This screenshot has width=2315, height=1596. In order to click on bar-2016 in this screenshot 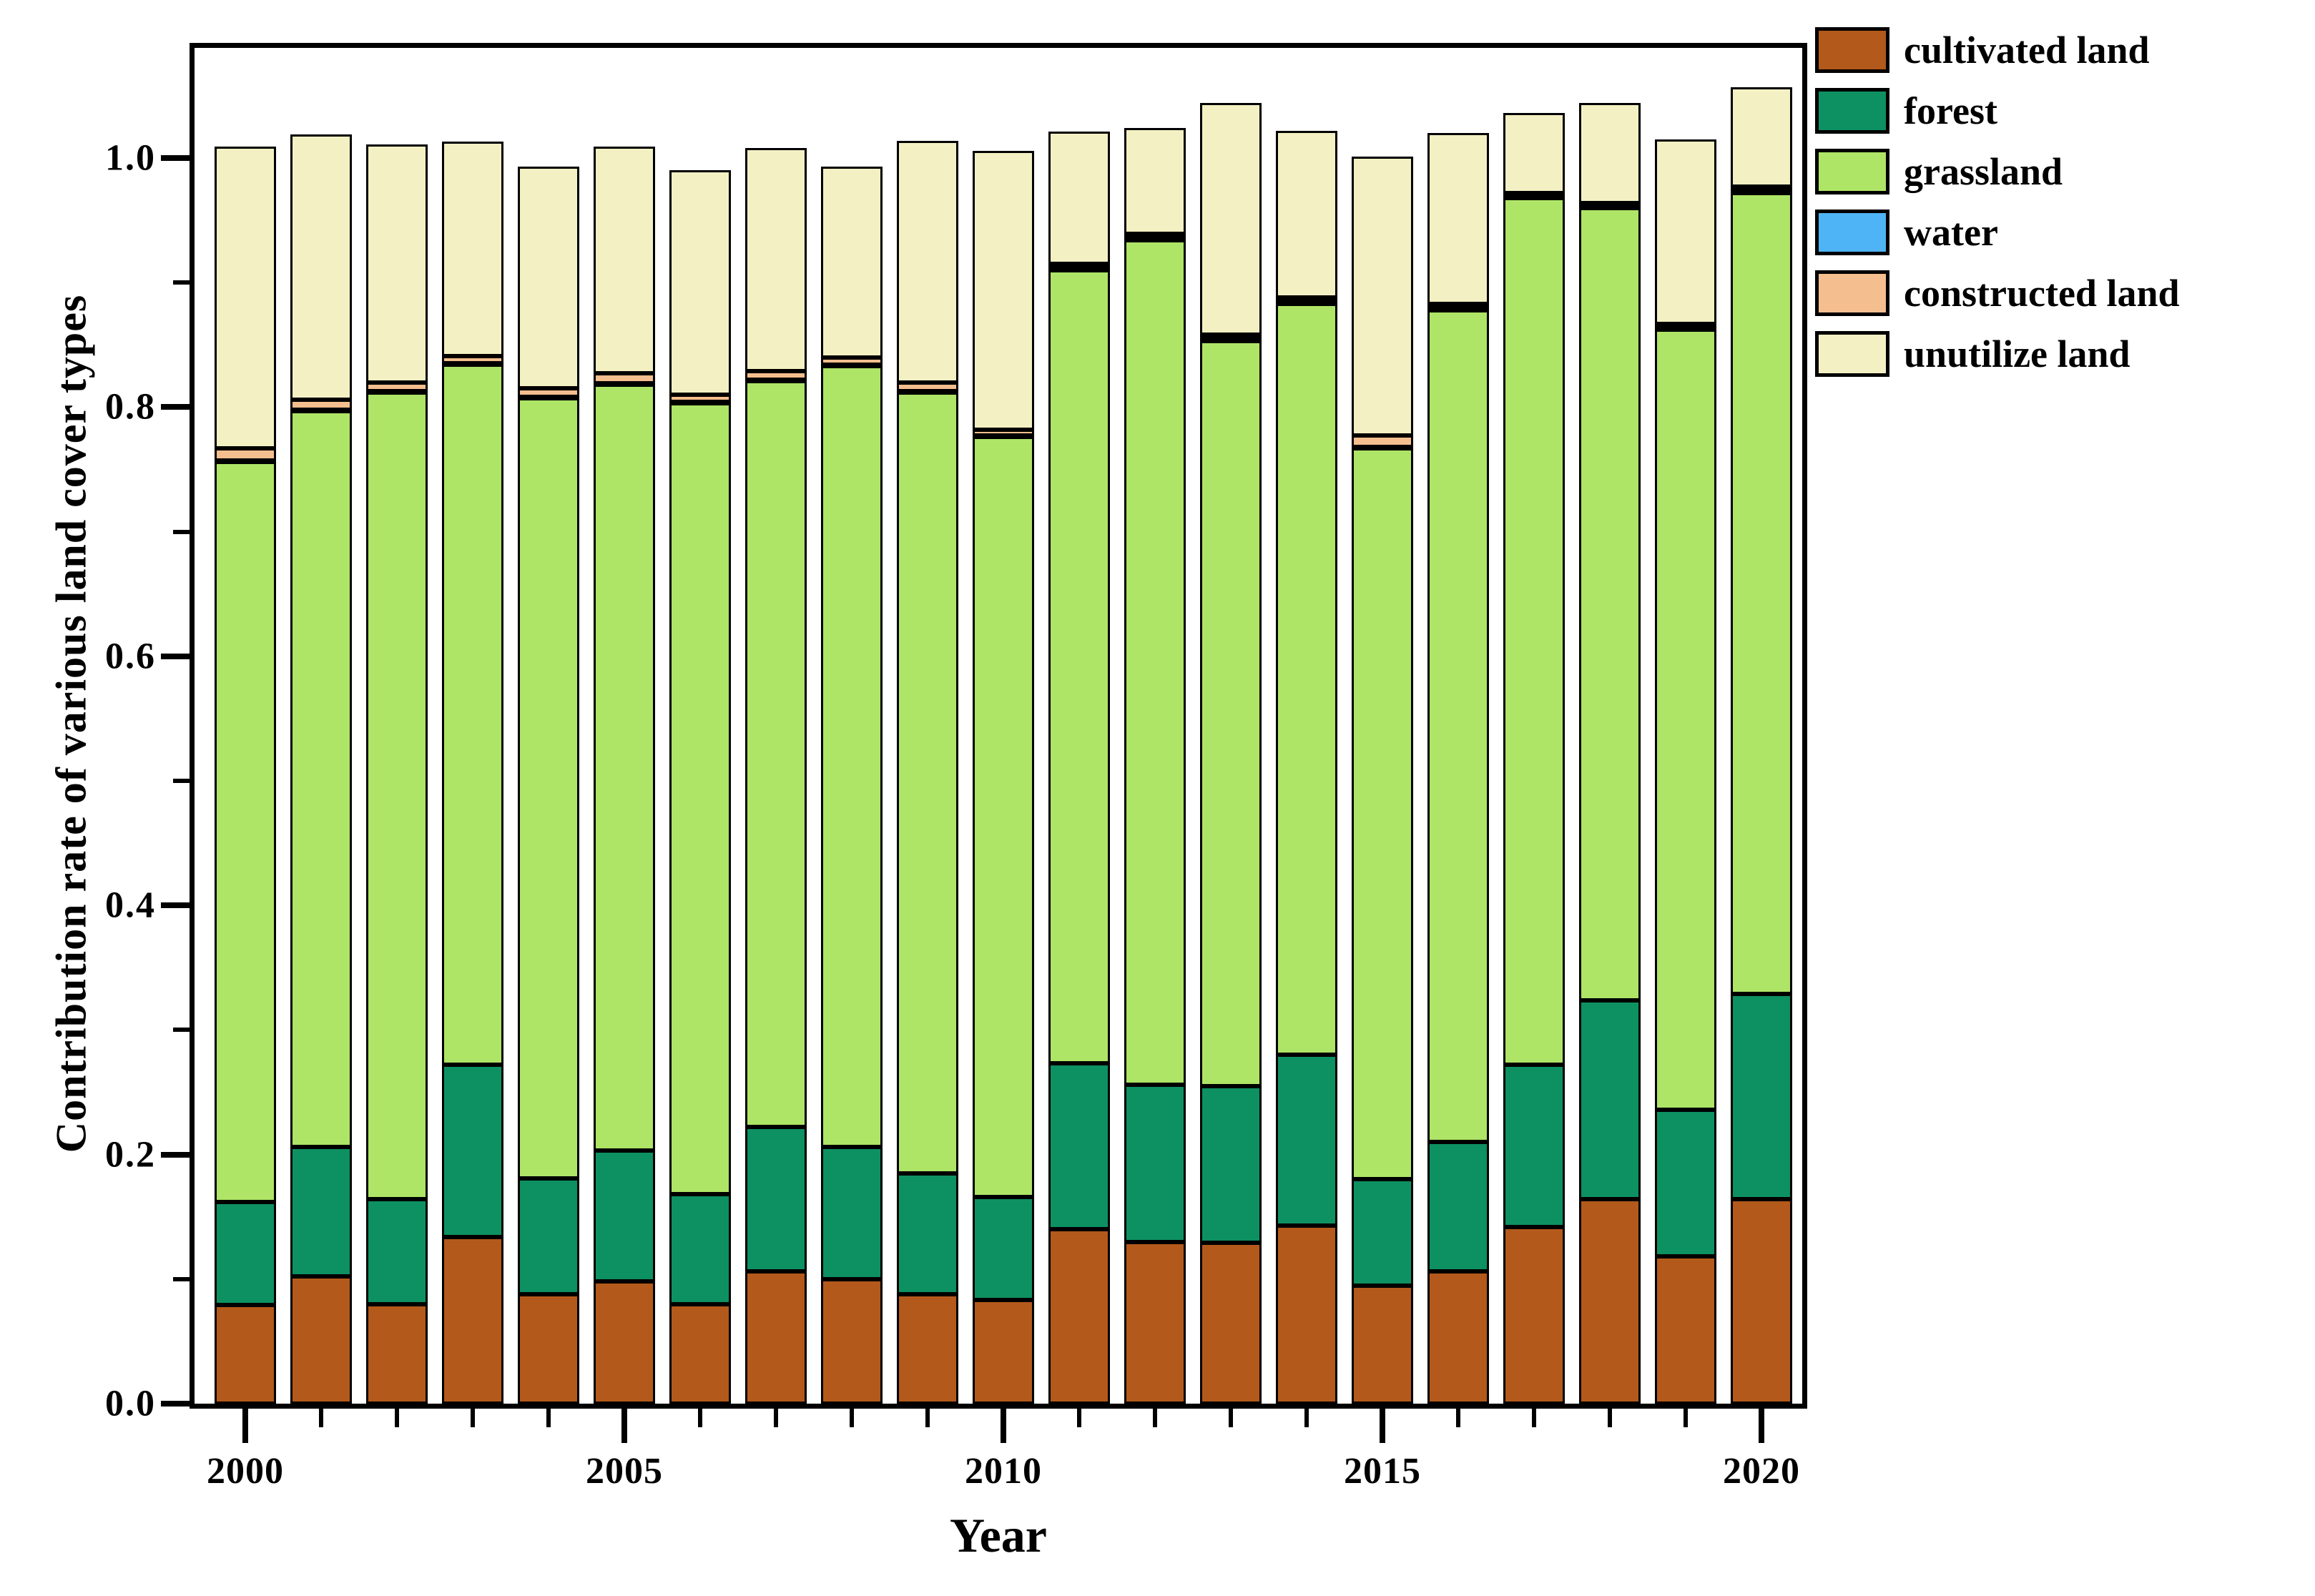, I will do `click(1458, 726)`.